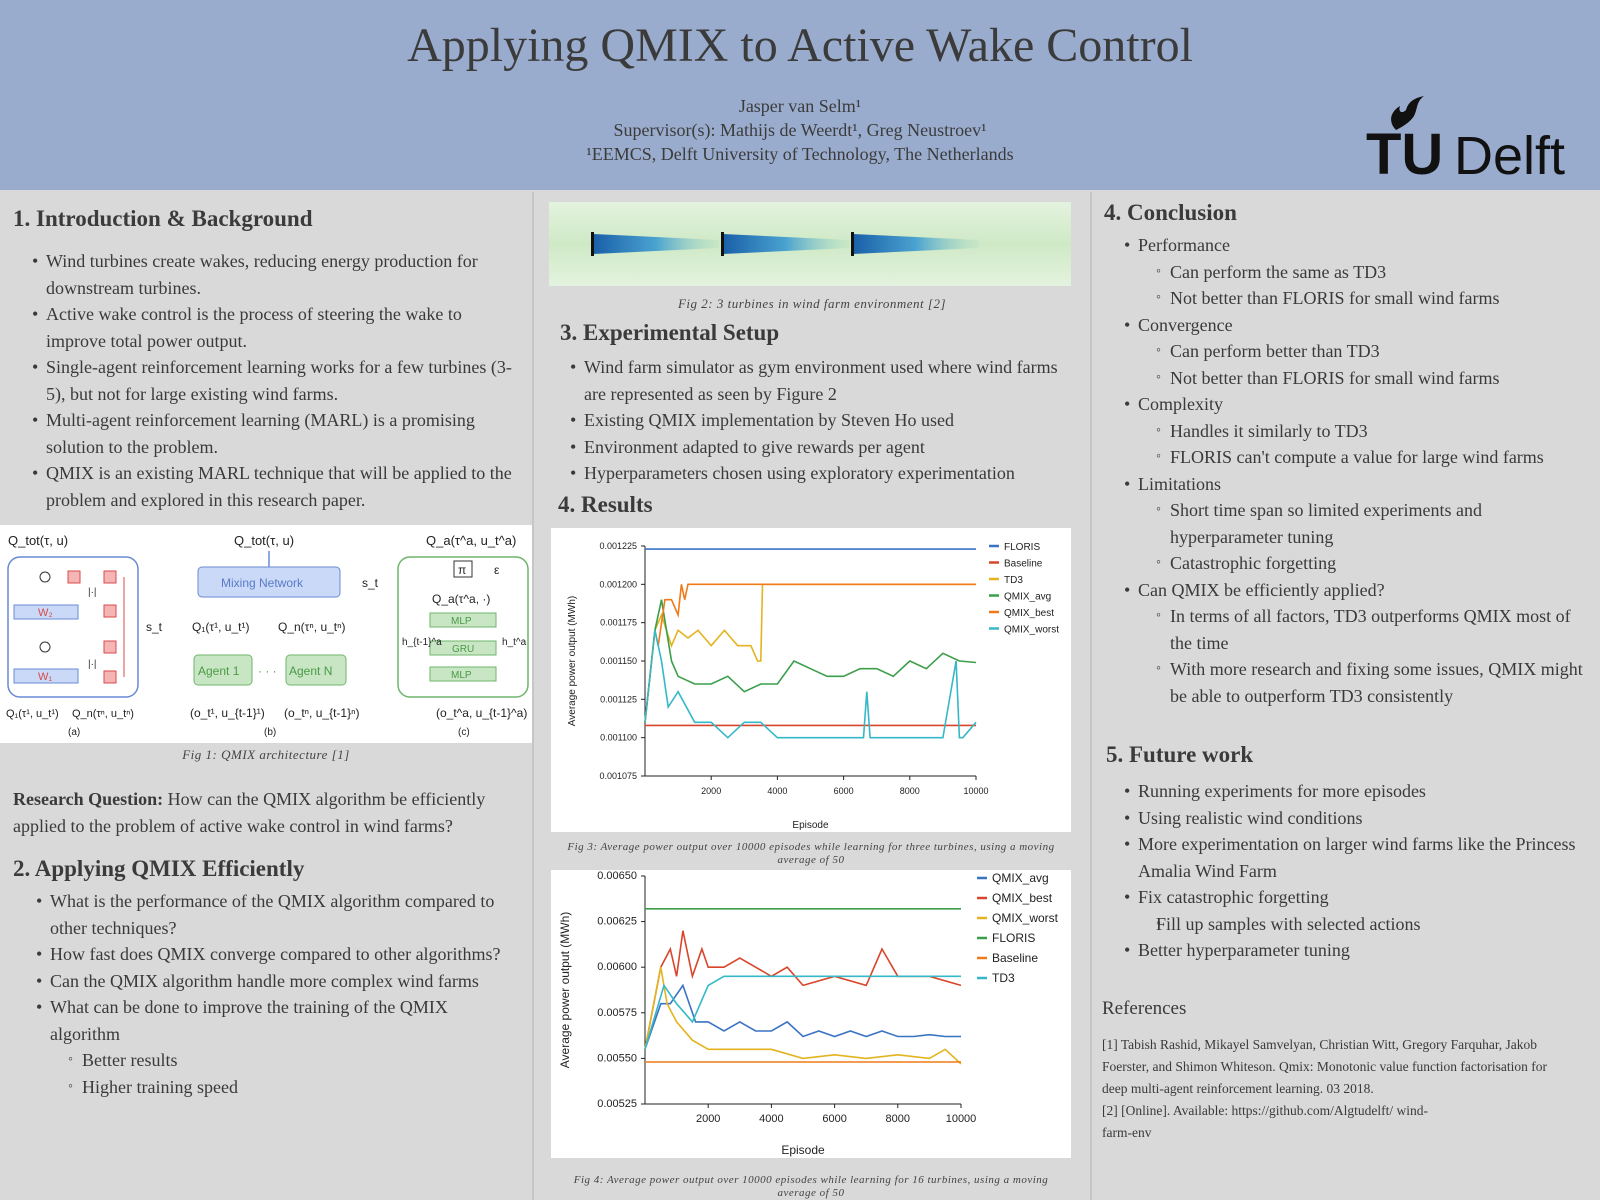  I want to click on series-line-qmix_avg, so click(810, 661).